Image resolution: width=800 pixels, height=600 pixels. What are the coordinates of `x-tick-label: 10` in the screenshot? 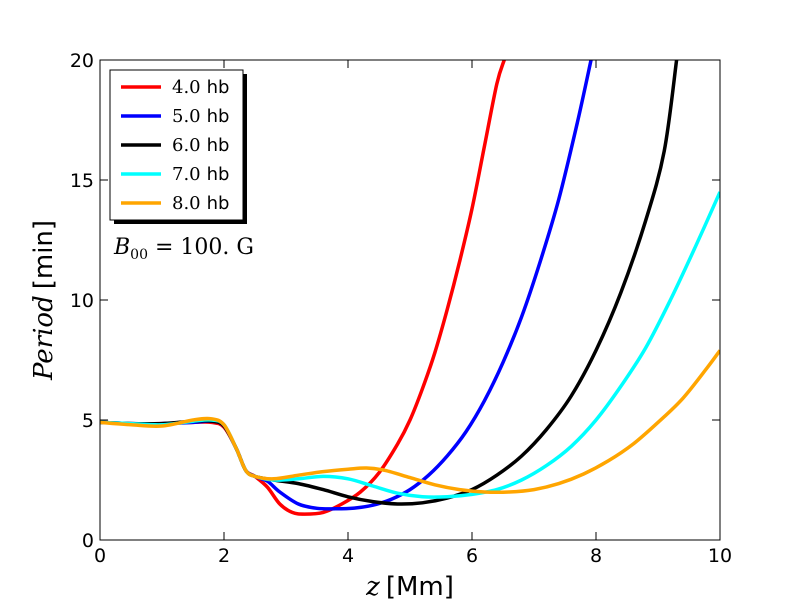 It's located at (720, 556).